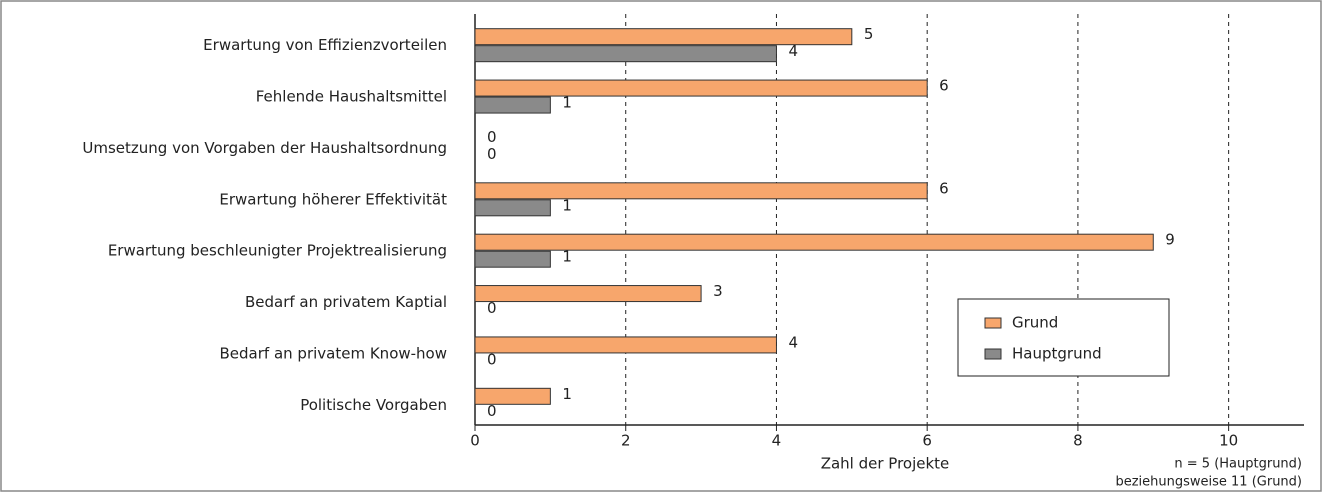 The width and height of the screenshot is (1322, 496). What do you see at coordinates (333, 199) in the screenshot?
I see `y-tick-label: Erwartung höherer Effektivität` at bounding box center [333, 199].